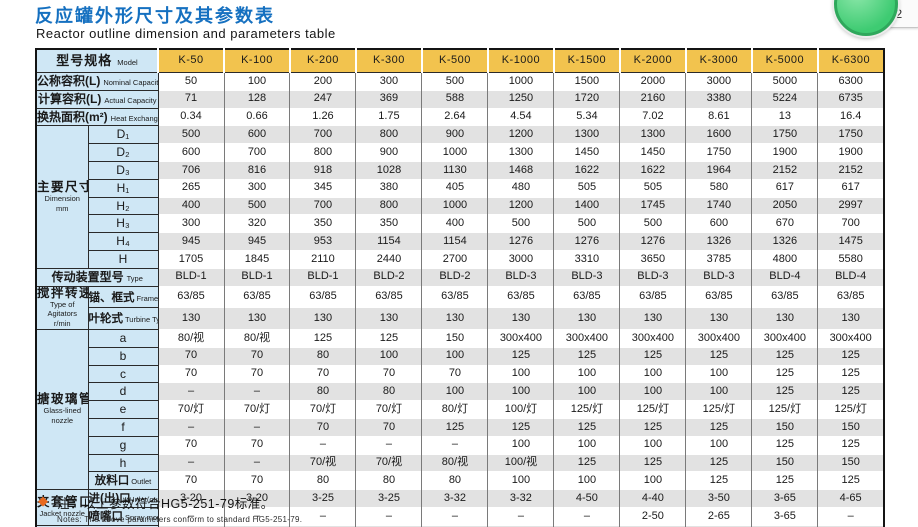  Describe the element at coordinates (322, 170) in the screenshot. I see `value-cell: 918` at that location.